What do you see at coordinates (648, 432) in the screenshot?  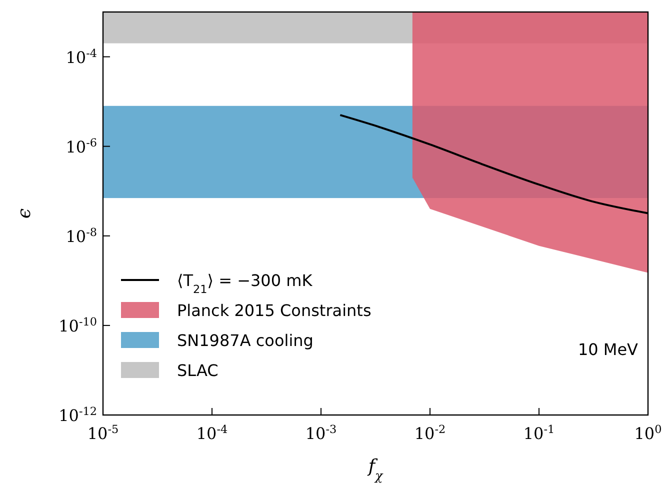 I see `x-tick-label: 10$^{0}$` at bounding box center [648, 432].